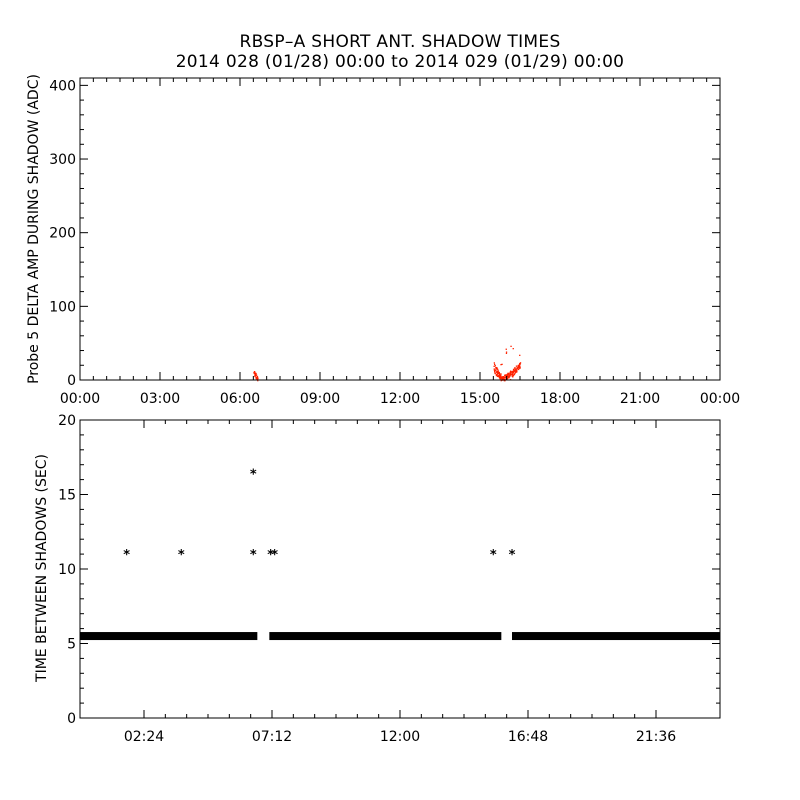  Describe the element at coordinates (480, 399) in the screenshot. I see `x-tick-label: 15:00` at that location.